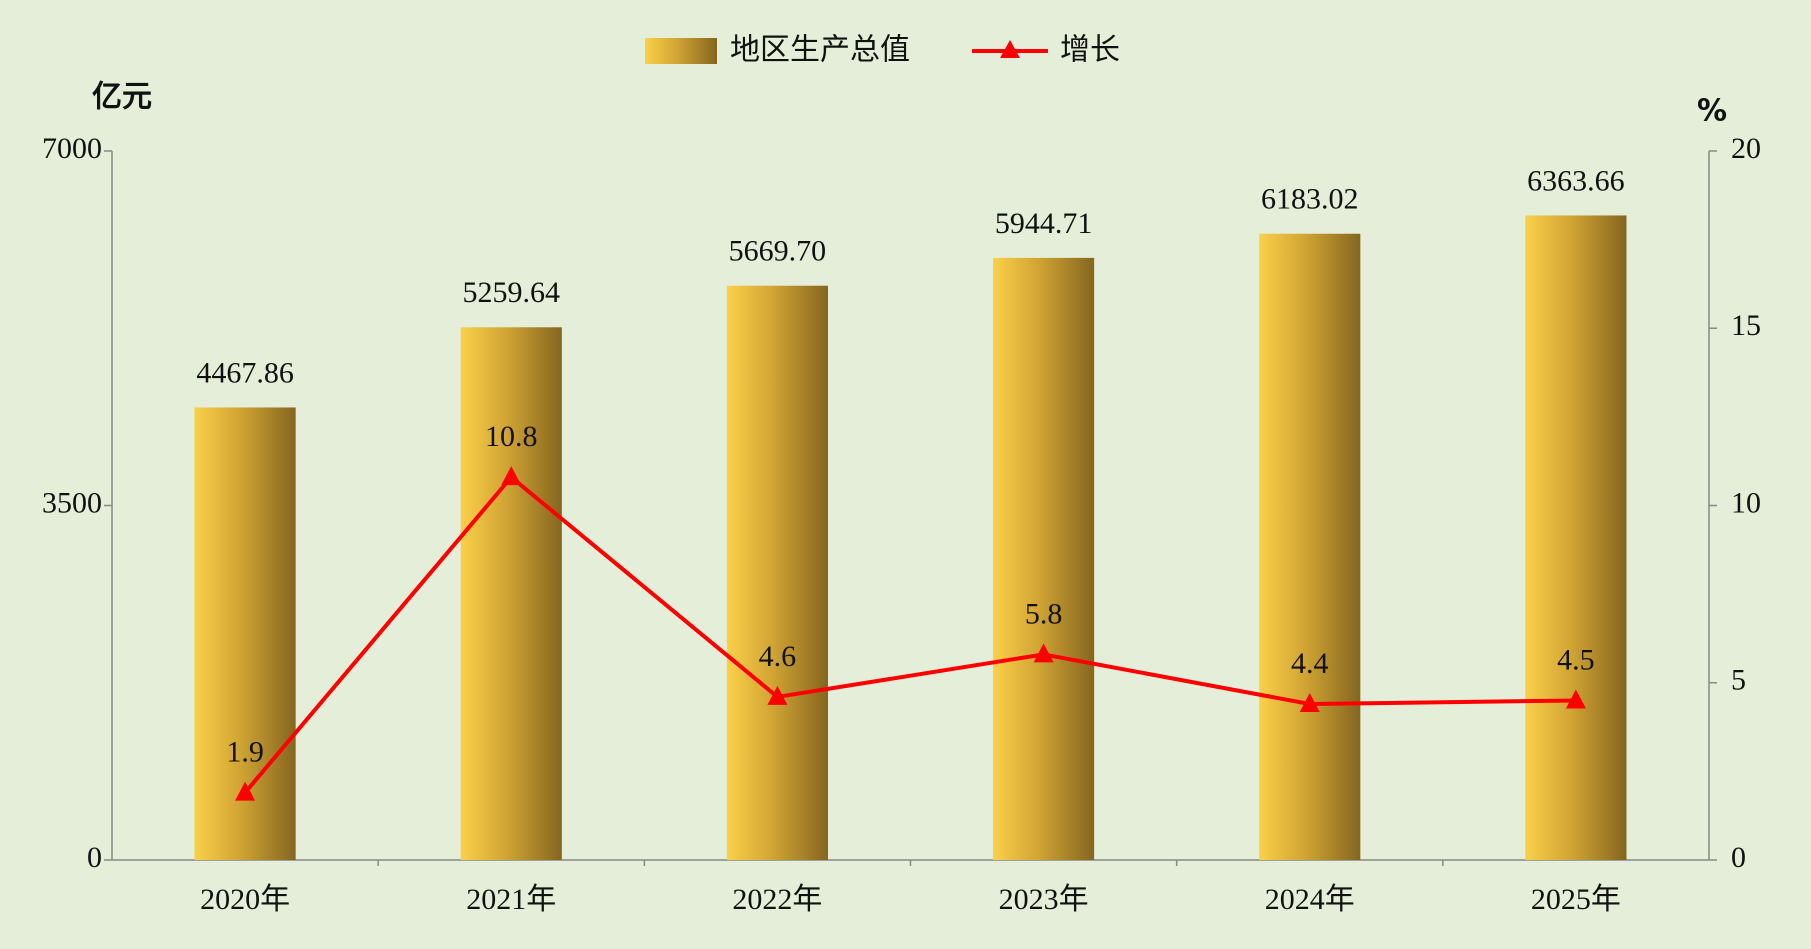  I want to click on legend-label: 地区生产总值, so click(820, 50).